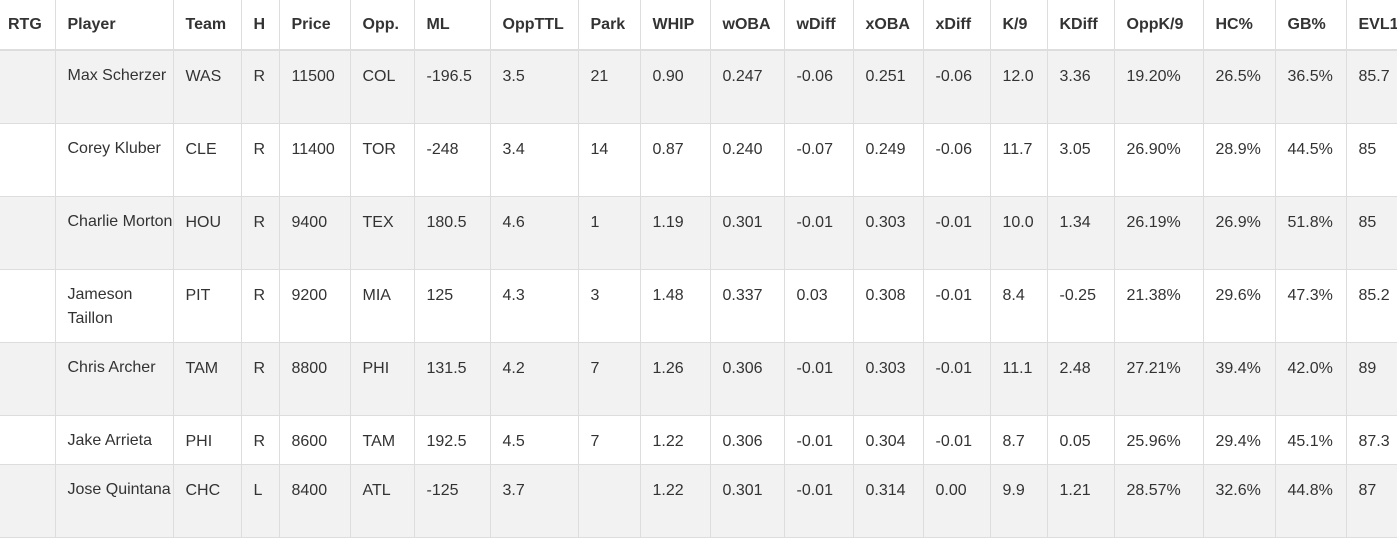  I want to click on cell-park: 3, so click(609, 306).